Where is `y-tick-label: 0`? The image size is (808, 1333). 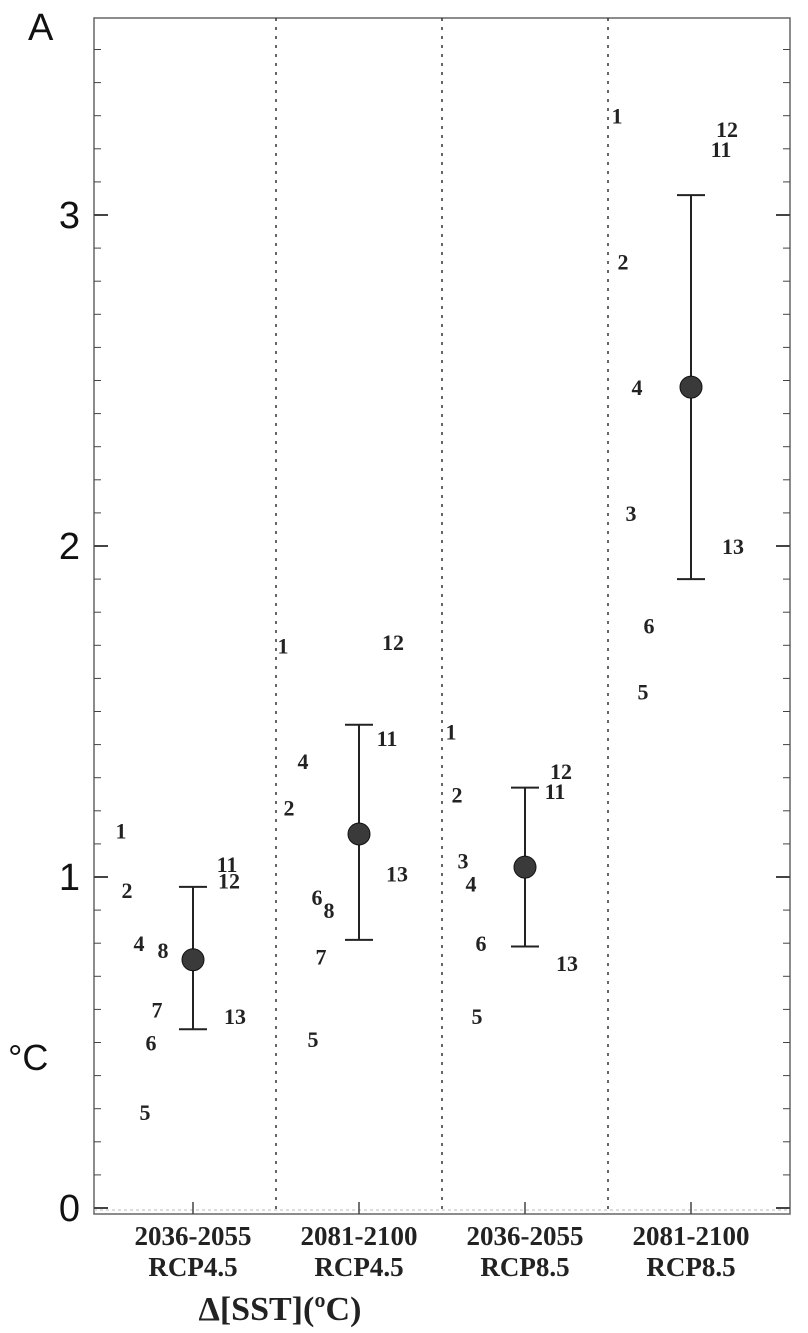
y-tick-label: 0 is located at coordinates (69, 1209).